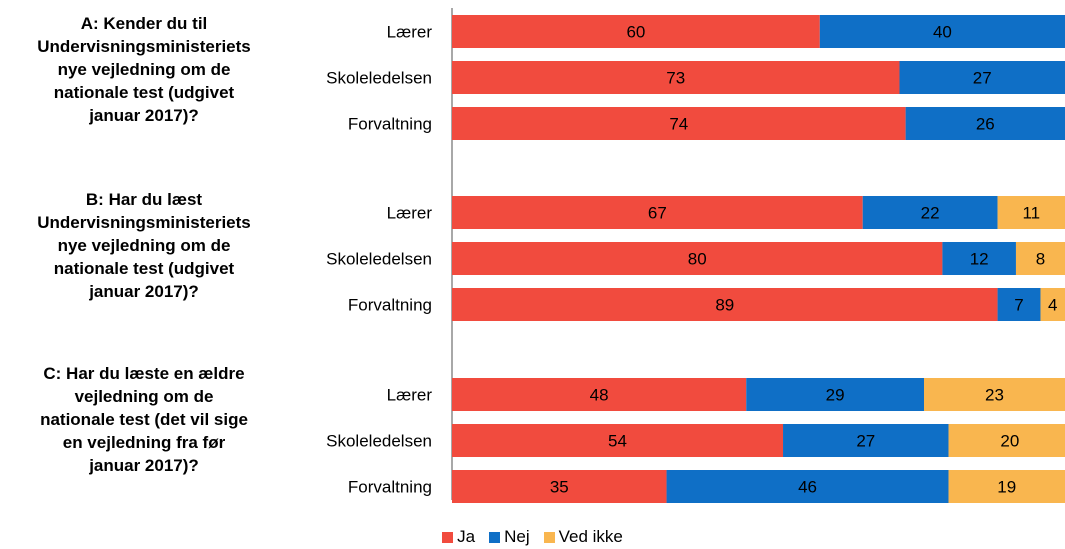 The height and width of the screenshot is (549, 1065). I want to click on legend-item-ja: Ja, so click(458, 537).